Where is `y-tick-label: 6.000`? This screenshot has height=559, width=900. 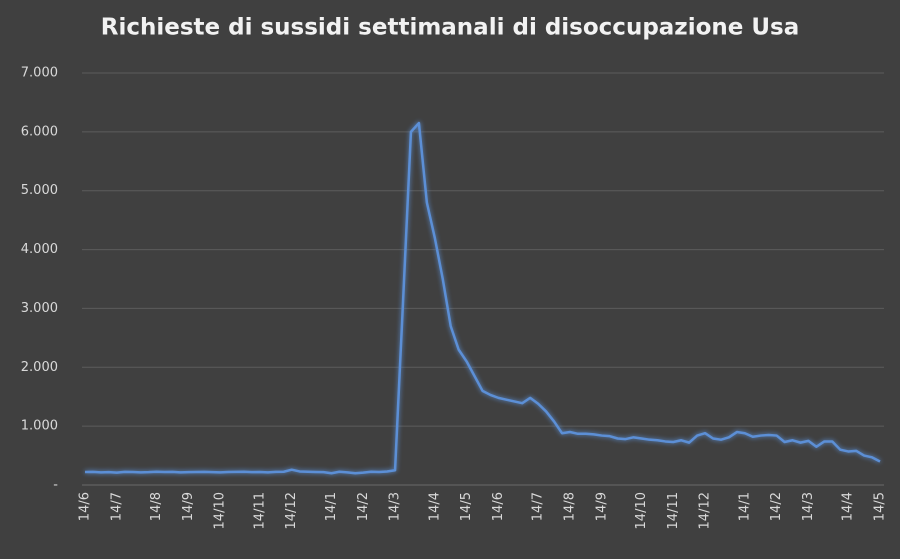
y-tick-label: 6.000 is located at coordinates (39, 131).